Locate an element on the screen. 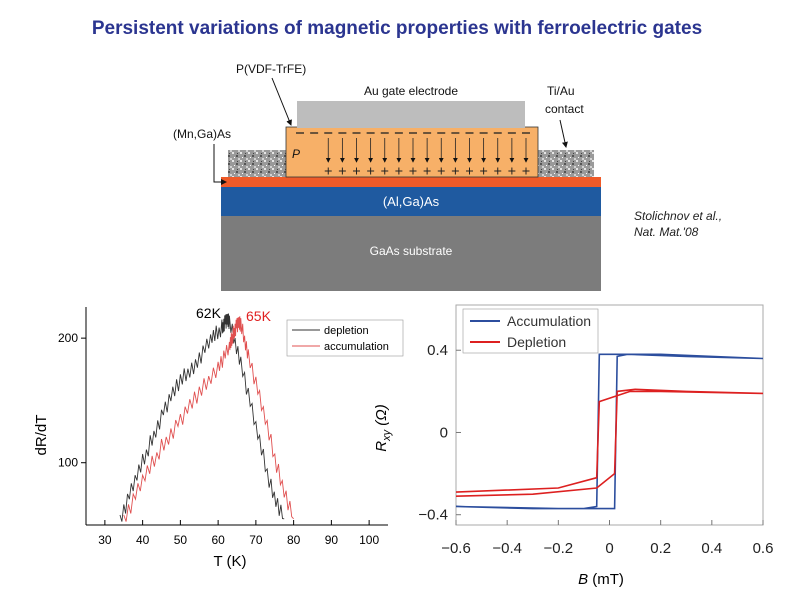  Rxy-y-tick-label: 0 is located at coordinates (444, 432).